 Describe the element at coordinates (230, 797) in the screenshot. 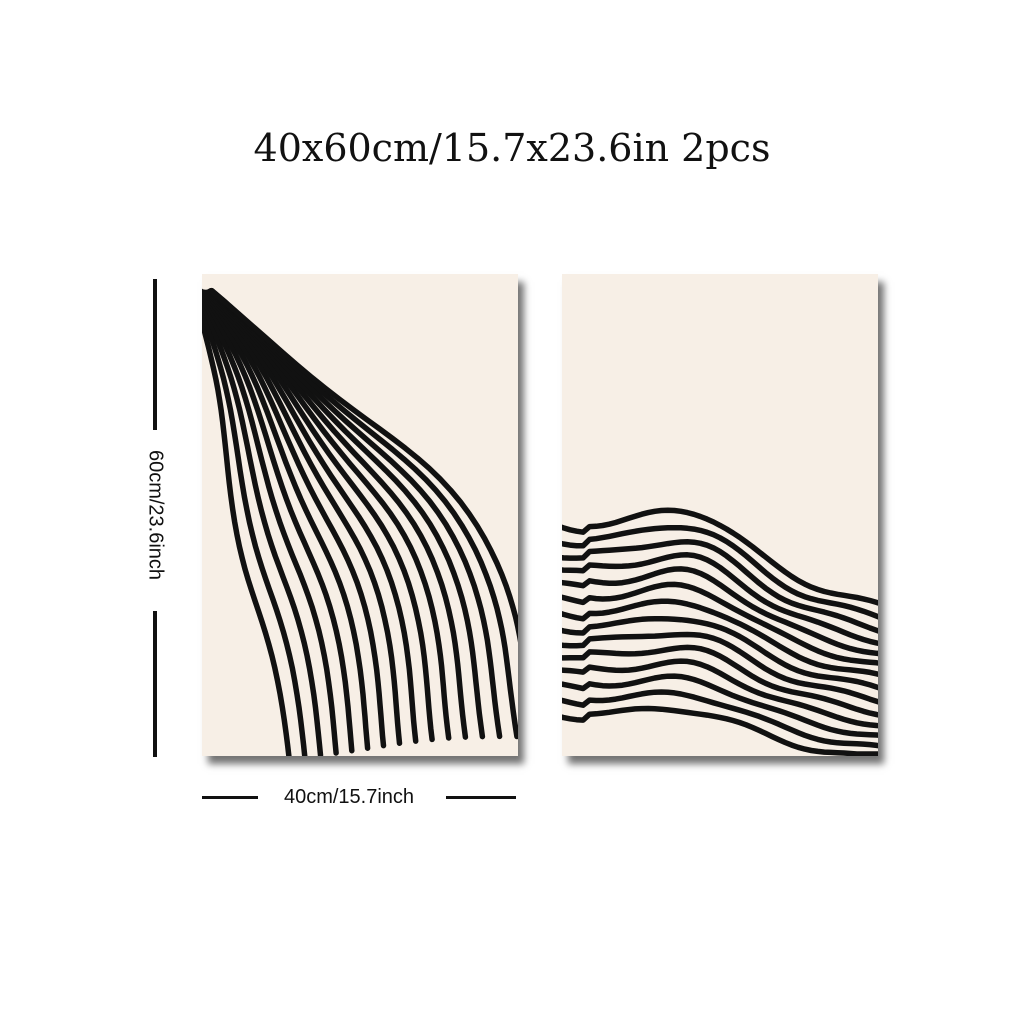

I see `width-dimension-line-left` at that location.